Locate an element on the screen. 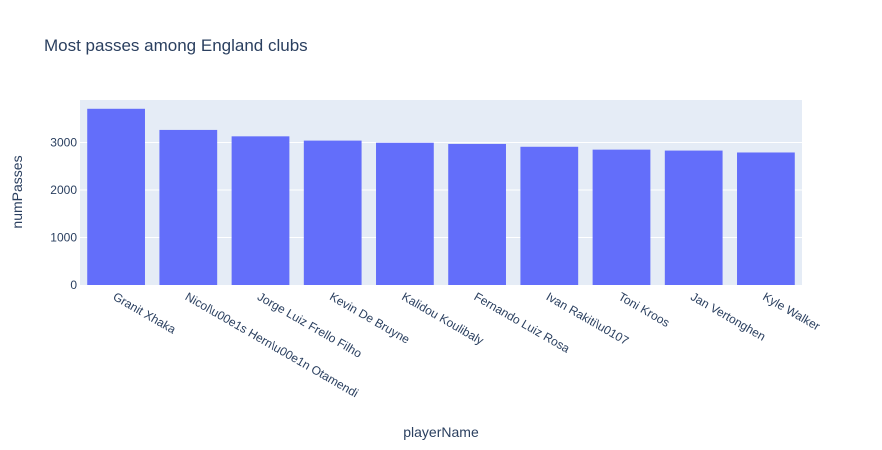 The height and width of the screenshot is (450, 882). y-tick-label: 3000 is located at coordinates (63, 143).